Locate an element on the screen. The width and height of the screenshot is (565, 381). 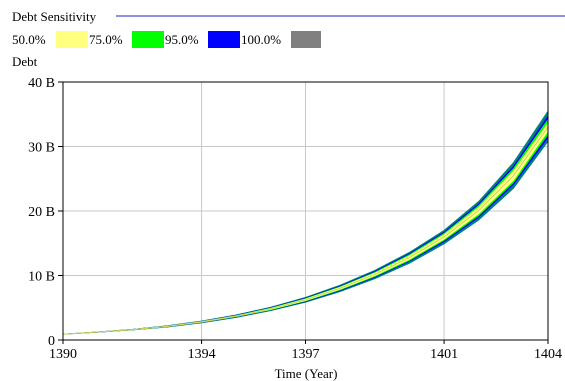
x-tick-label: 1404 is located at coordinates (548, 354).